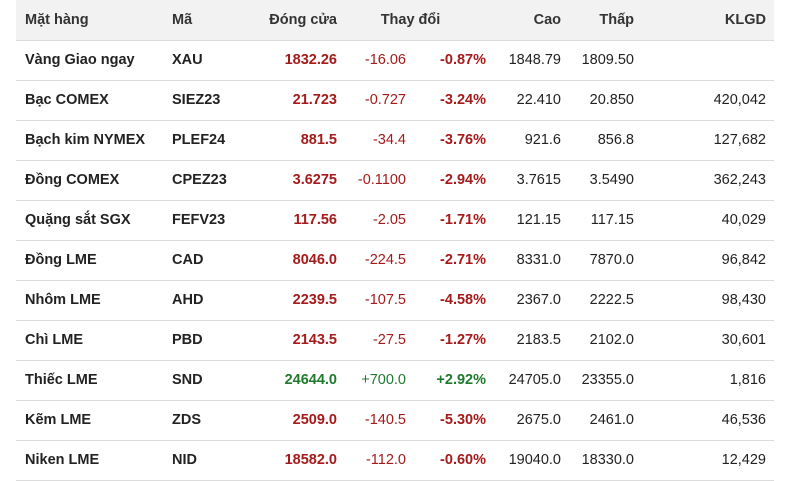  I want to click on cell-close-price: 1832.26, so click(310, 60).